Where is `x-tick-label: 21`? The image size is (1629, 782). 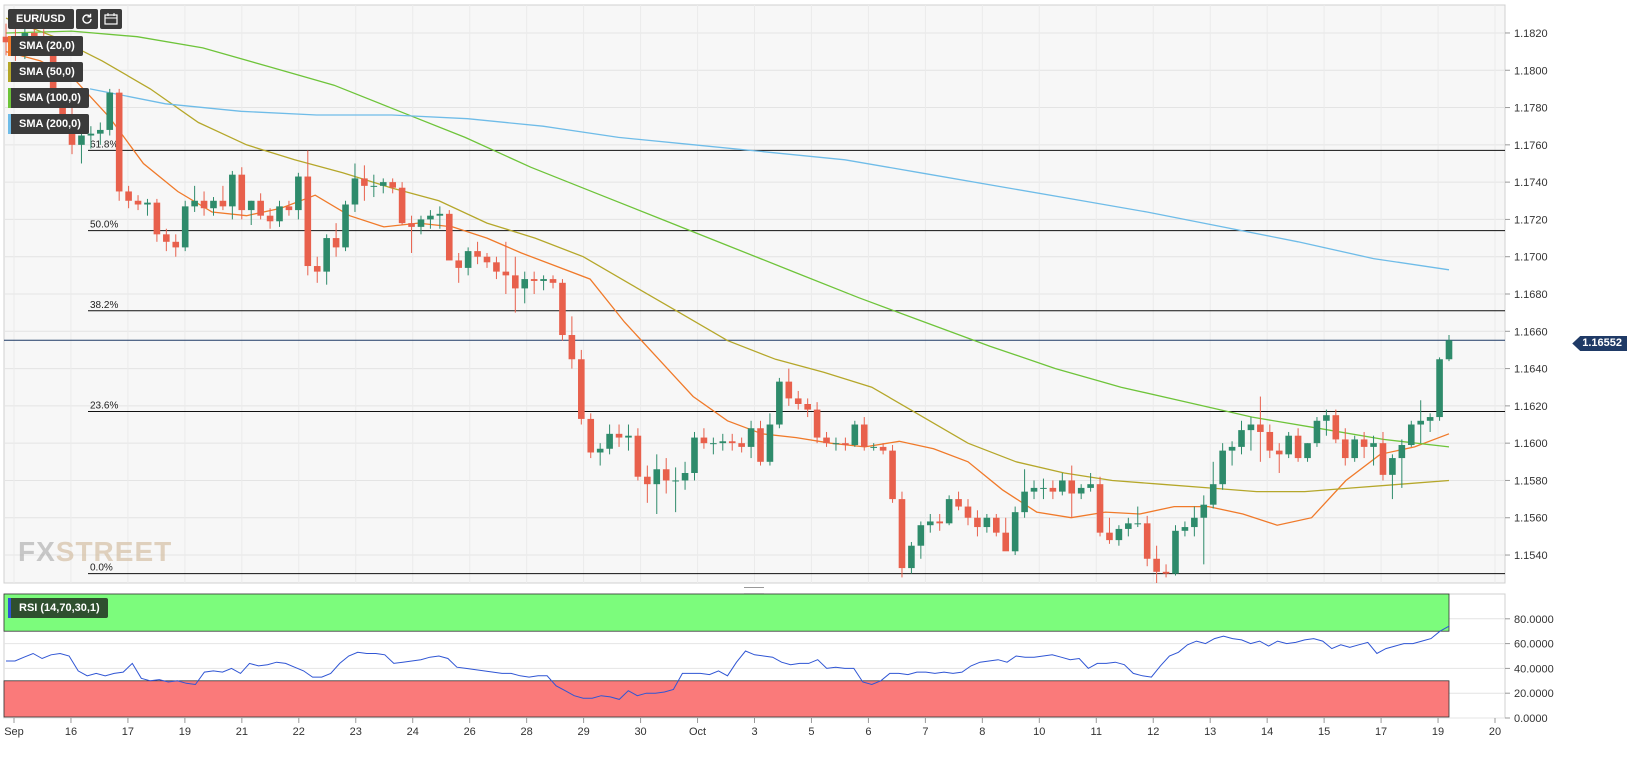 x-tick-label: 21 is located at coordinates (242, 732).